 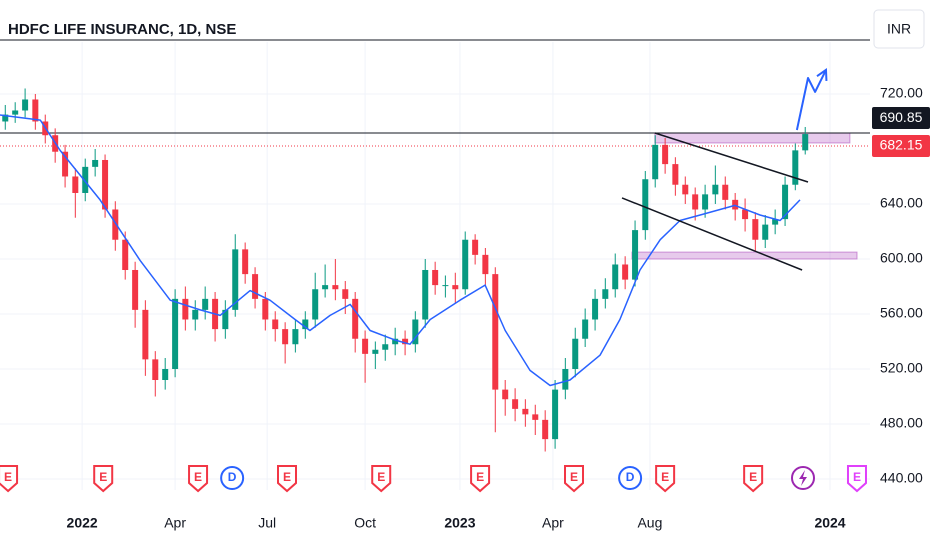 I want to click on y-tick-label: 560.00, so click(x=901, y=313).